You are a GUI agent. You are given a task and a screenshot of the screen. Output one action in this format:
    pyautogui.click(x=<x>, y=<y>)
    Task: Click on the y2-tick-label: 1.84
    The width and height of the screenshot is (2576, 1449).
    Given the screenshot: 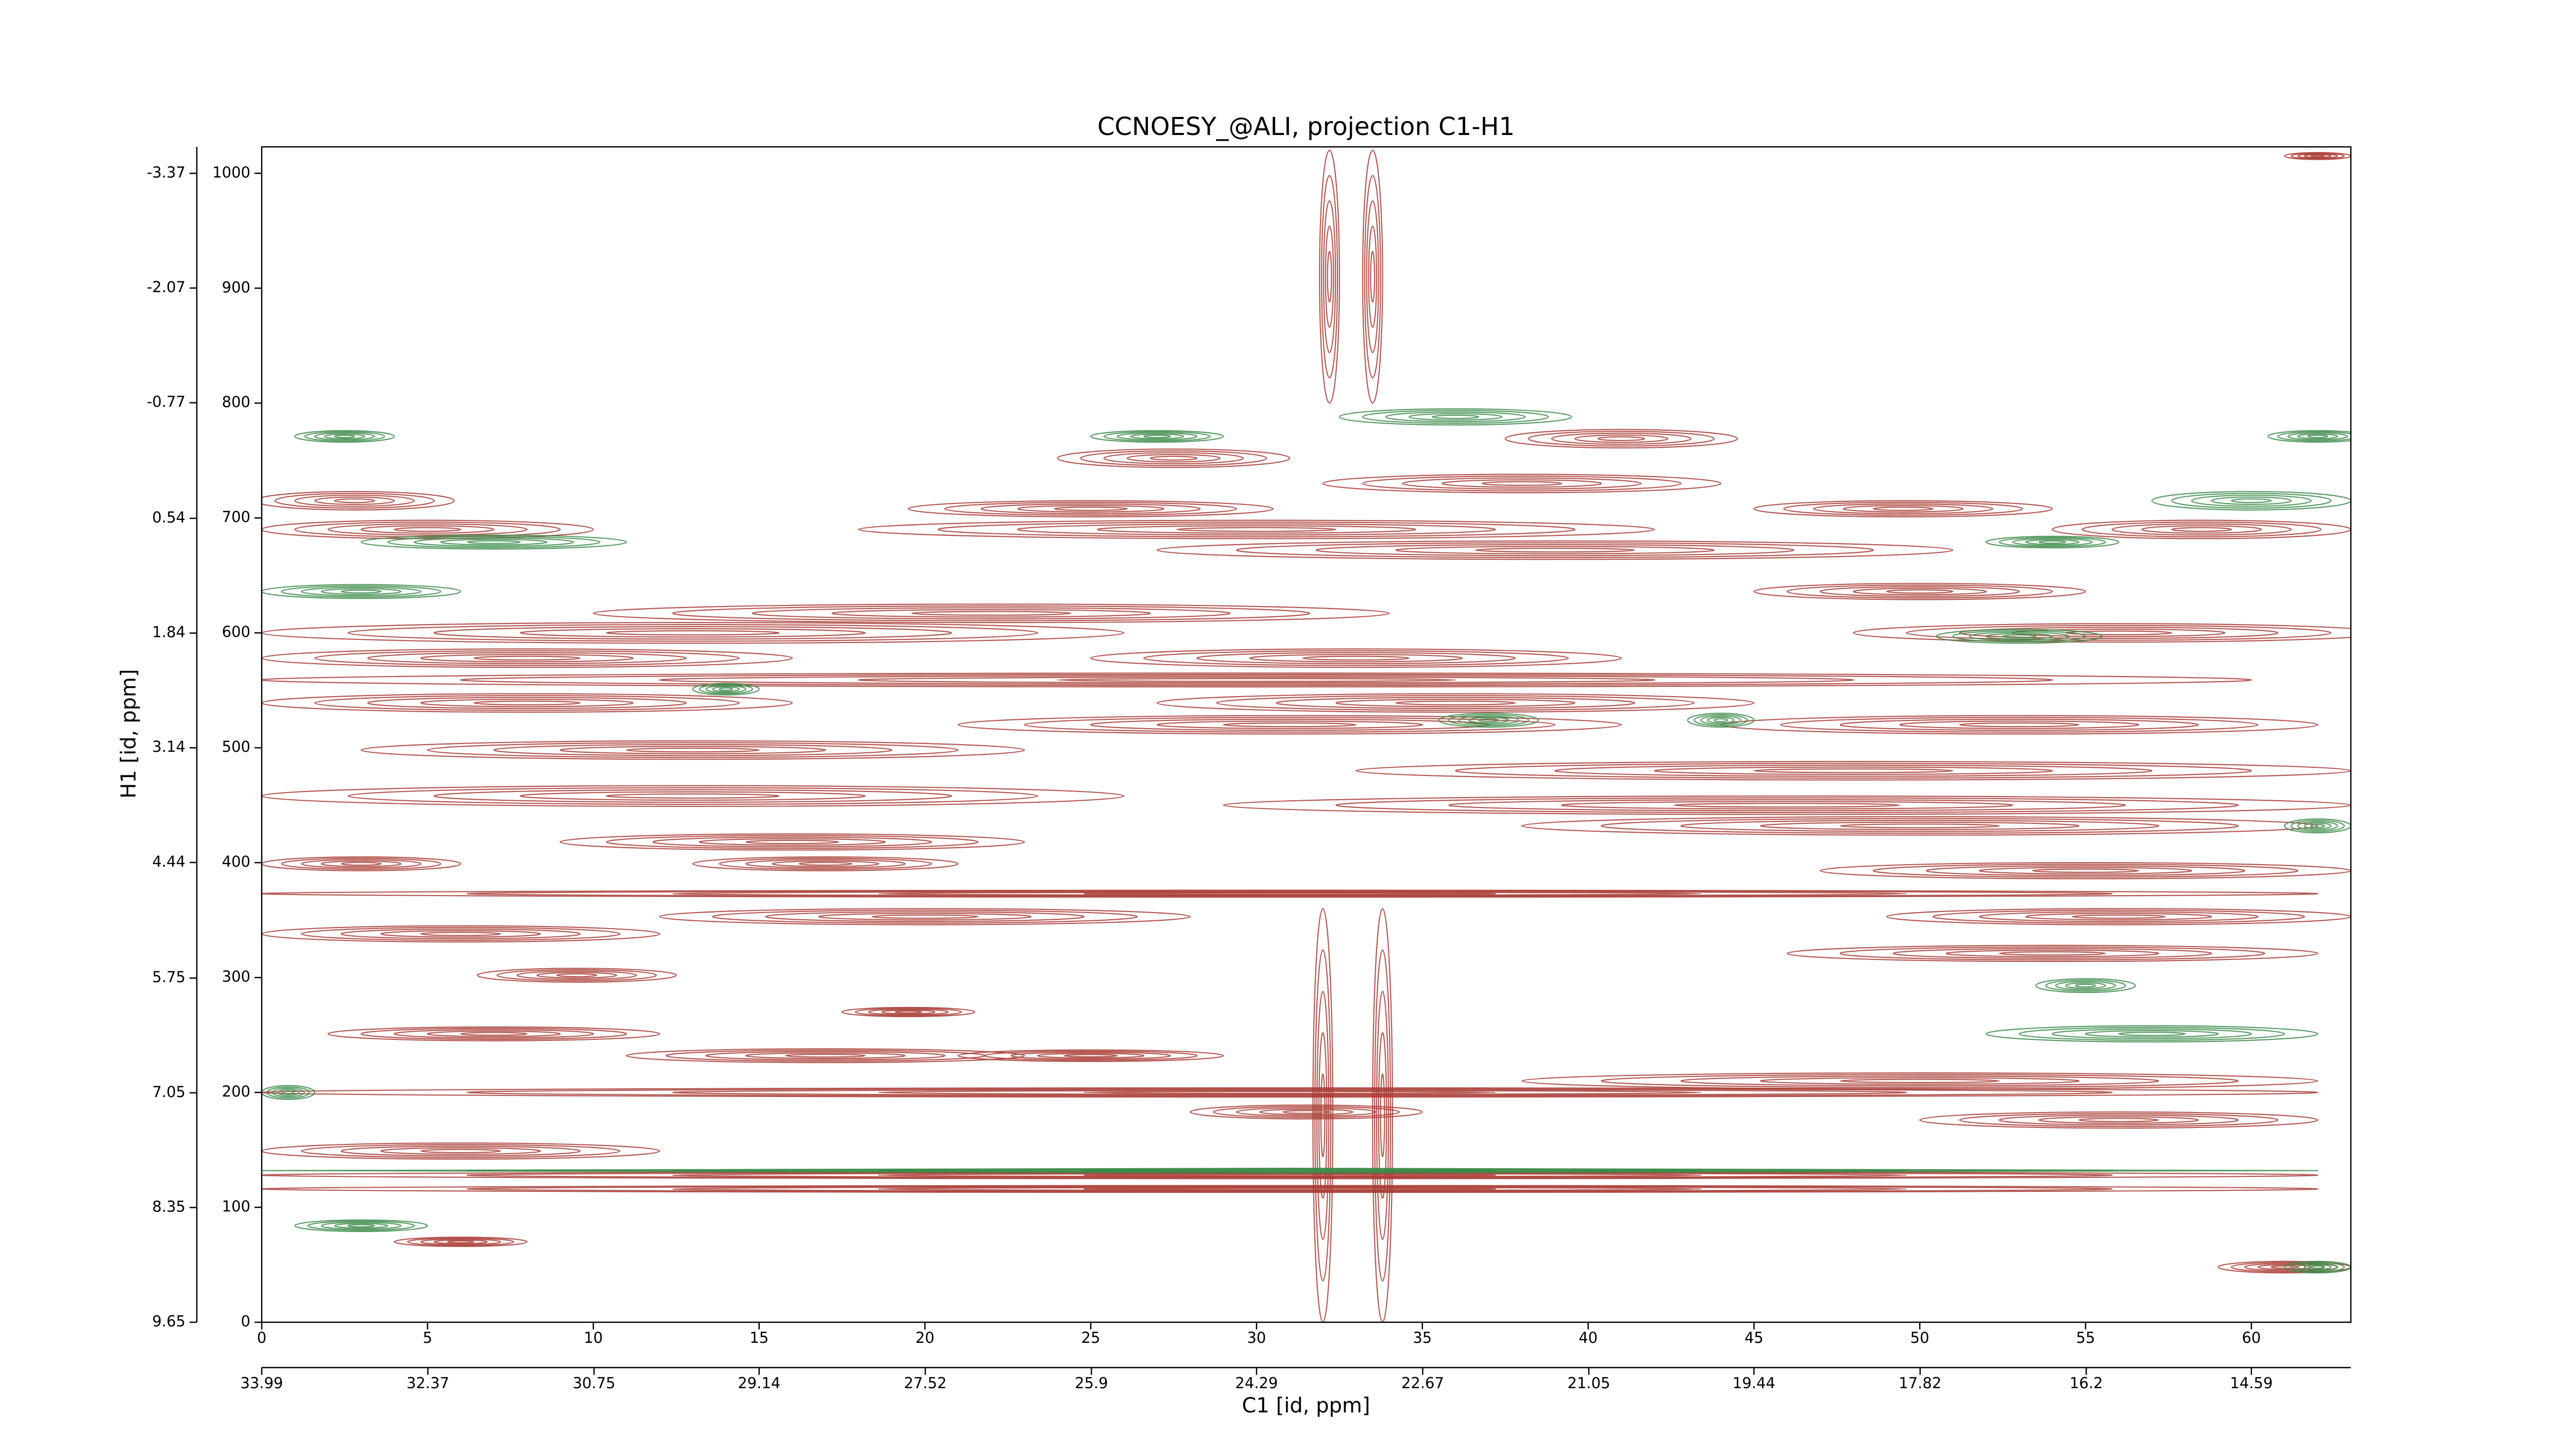 What is the action you would take?
    pyautogui.click(x=168, y=632)
    